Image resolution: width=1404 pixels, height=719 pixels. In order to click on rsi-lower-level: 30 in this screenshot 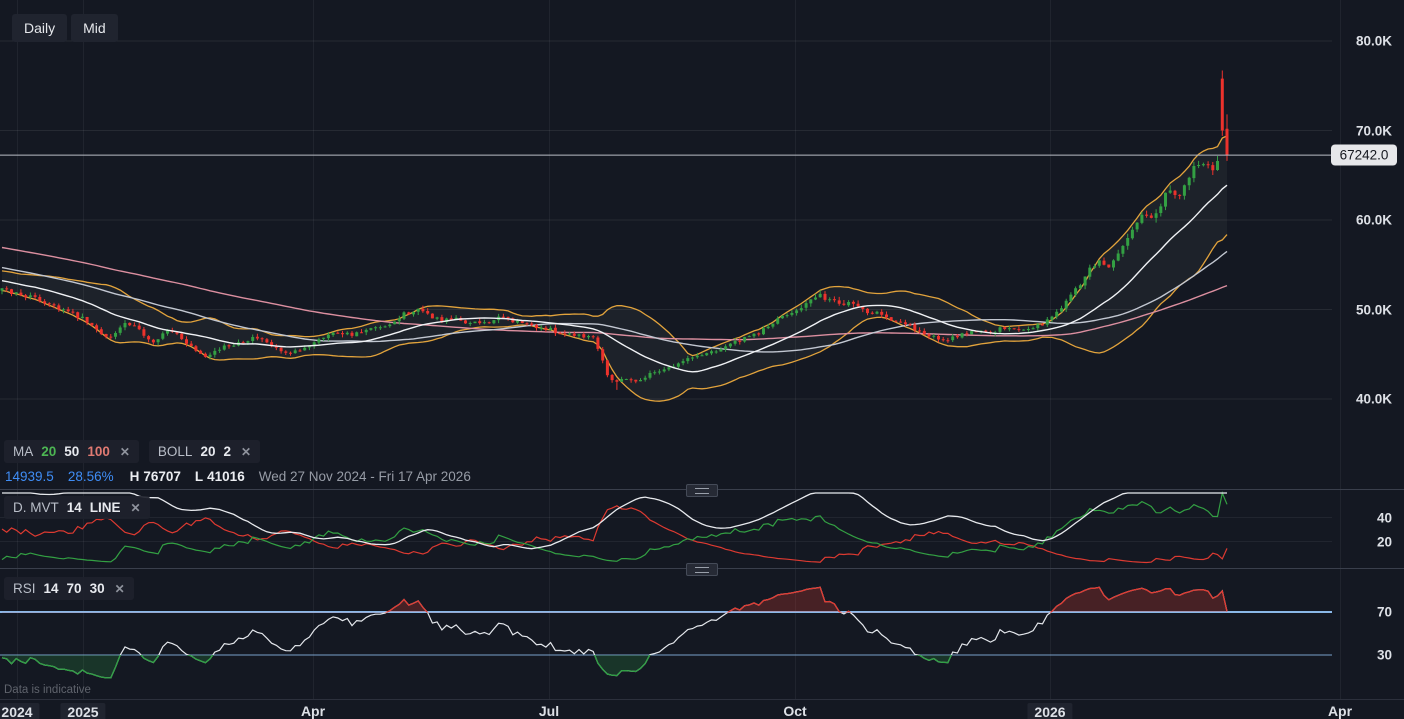, I will do `click(97, 588)`.